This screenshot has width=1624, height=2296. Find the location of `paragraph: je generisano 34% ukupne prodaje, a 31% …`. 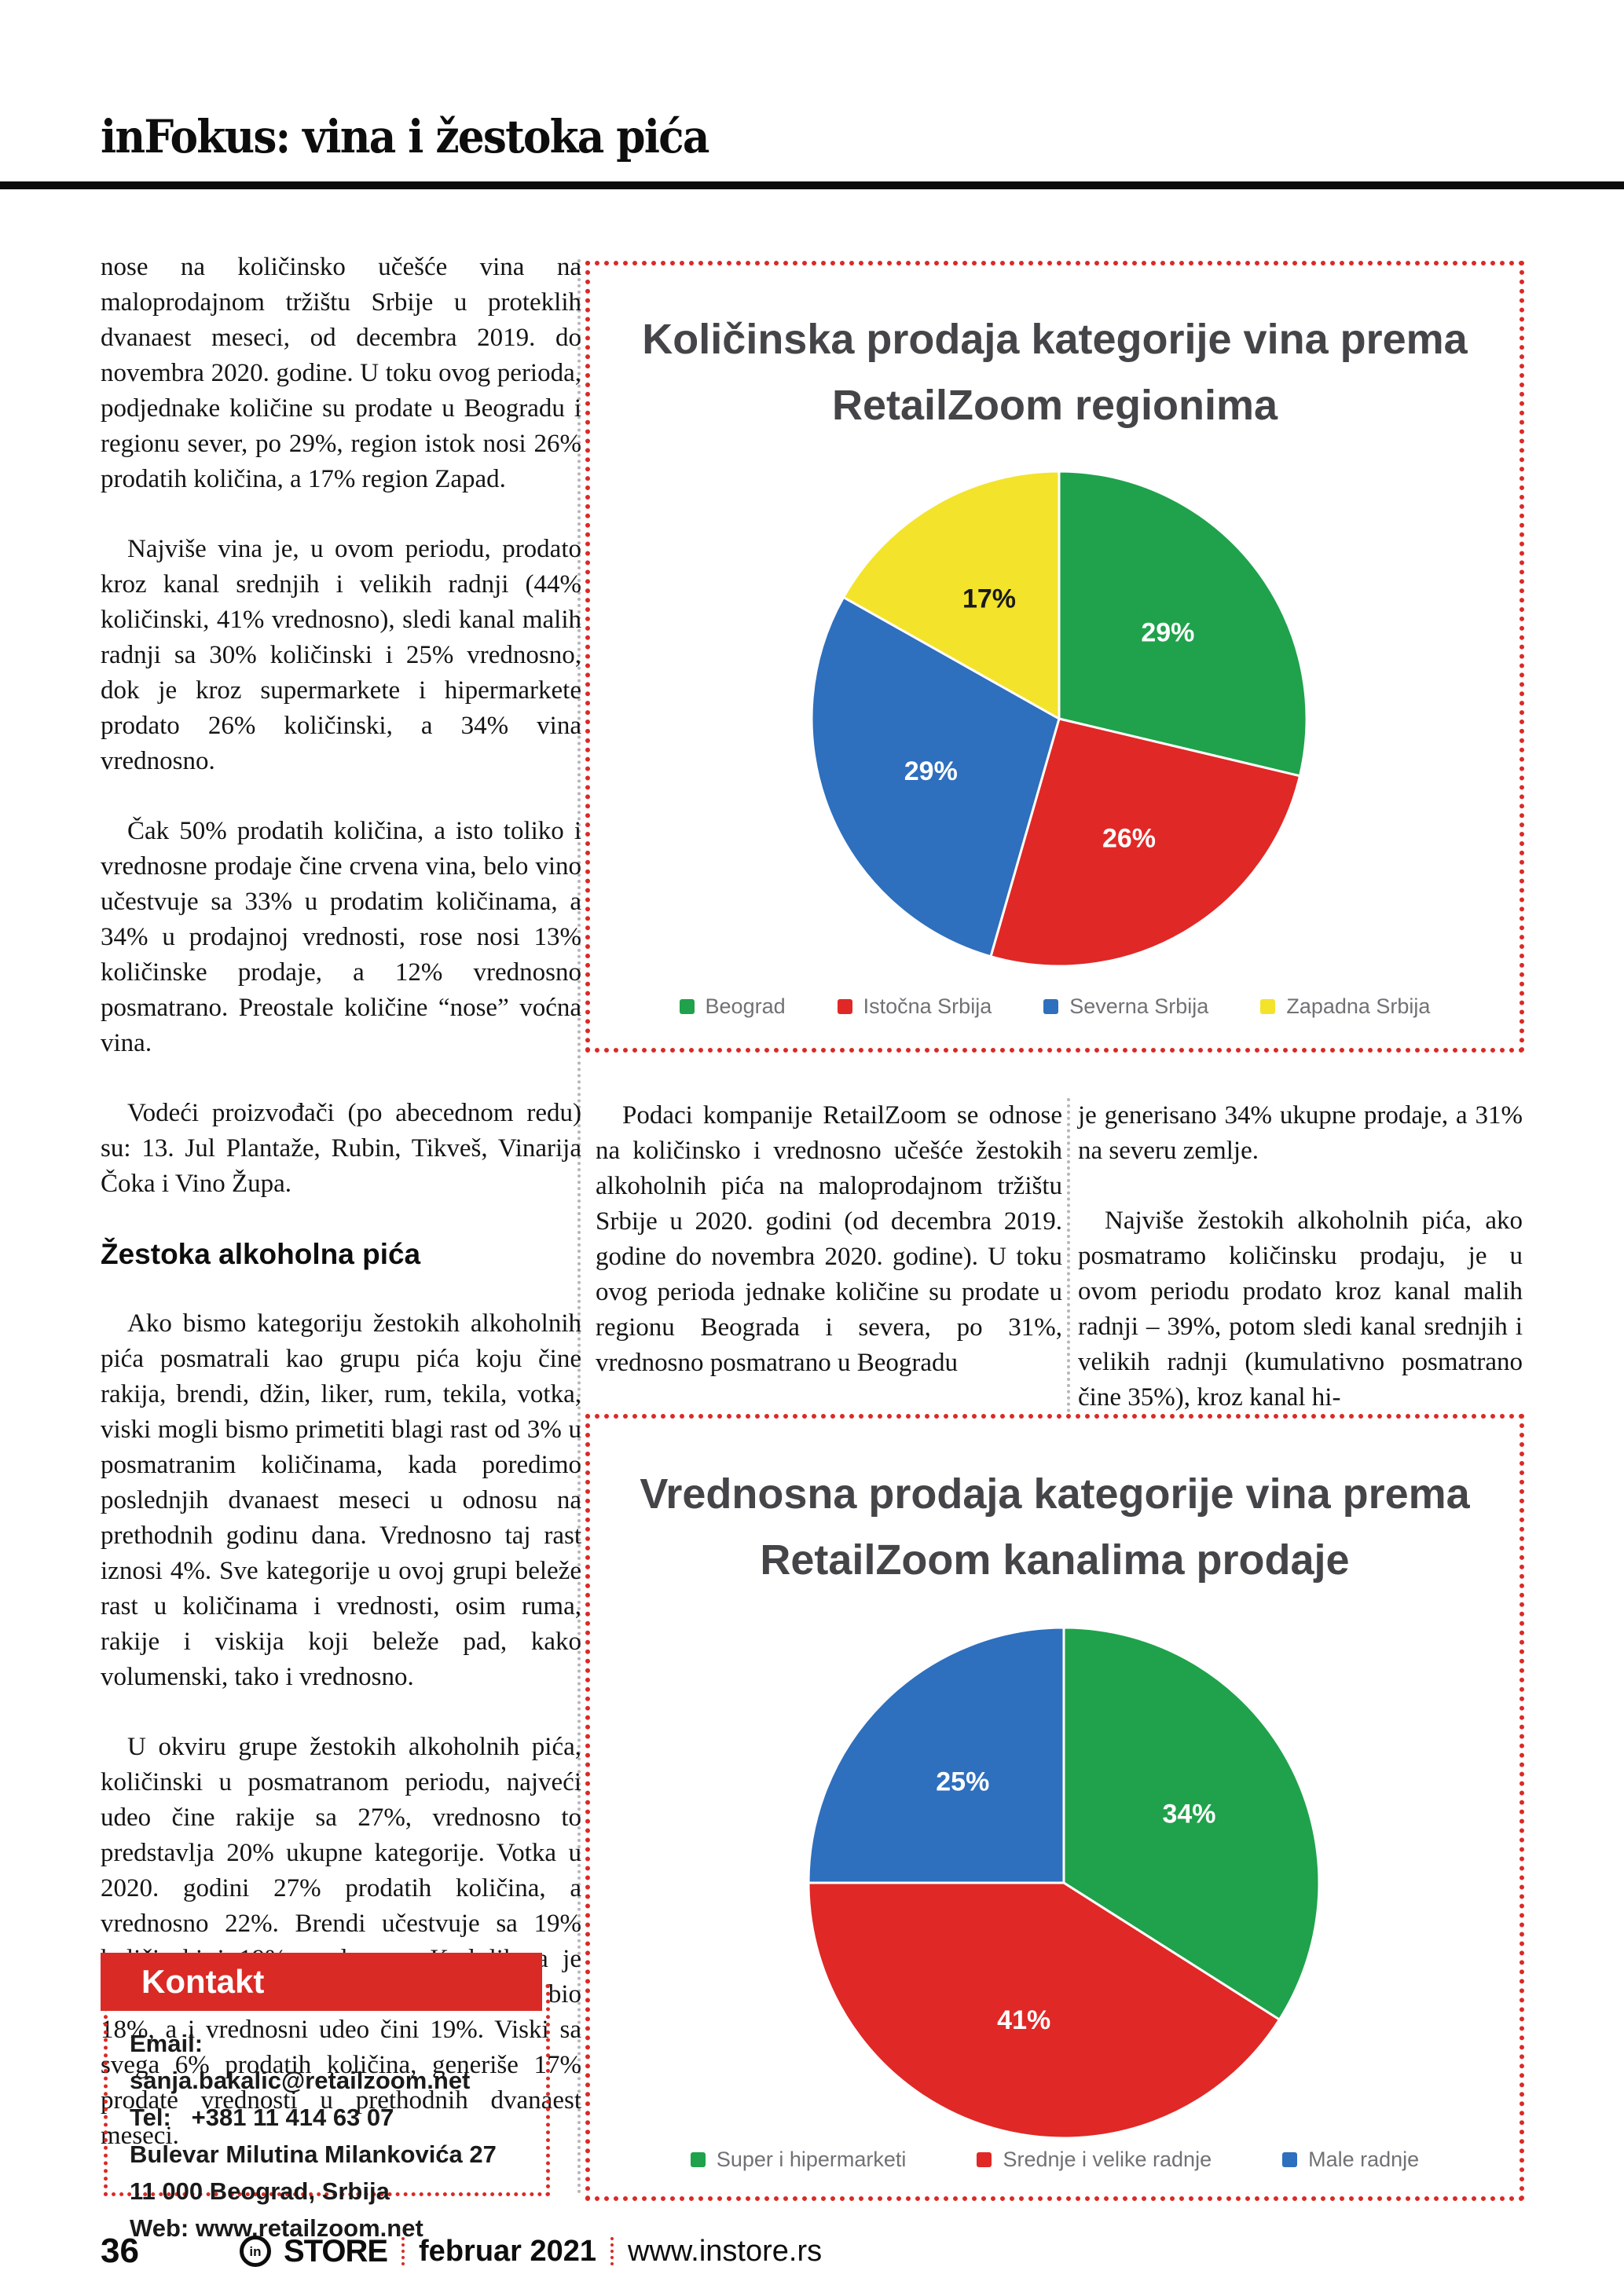

paragraph: je generisano 34% ukupne prodaje, a 31% … is located at coordinates (1300, 1133).